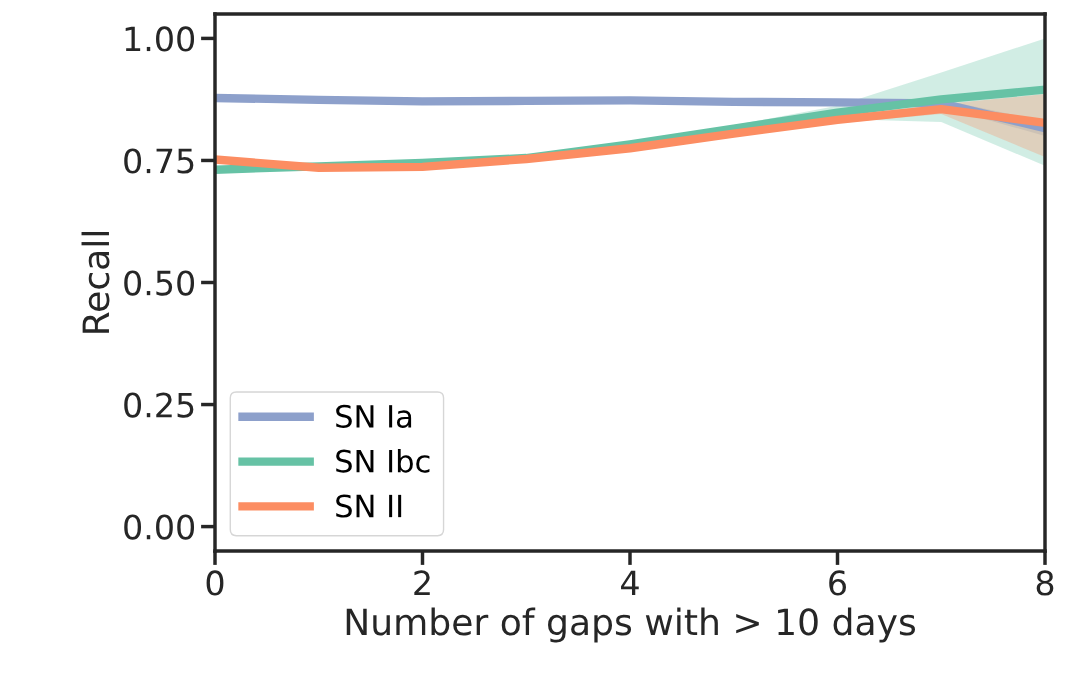 This screenshot has width=1077, height=684. What do you see at coordinates (215, 583) in the screenshot?
I see `x-tick-label: 0` at bounding box center [215, 583].